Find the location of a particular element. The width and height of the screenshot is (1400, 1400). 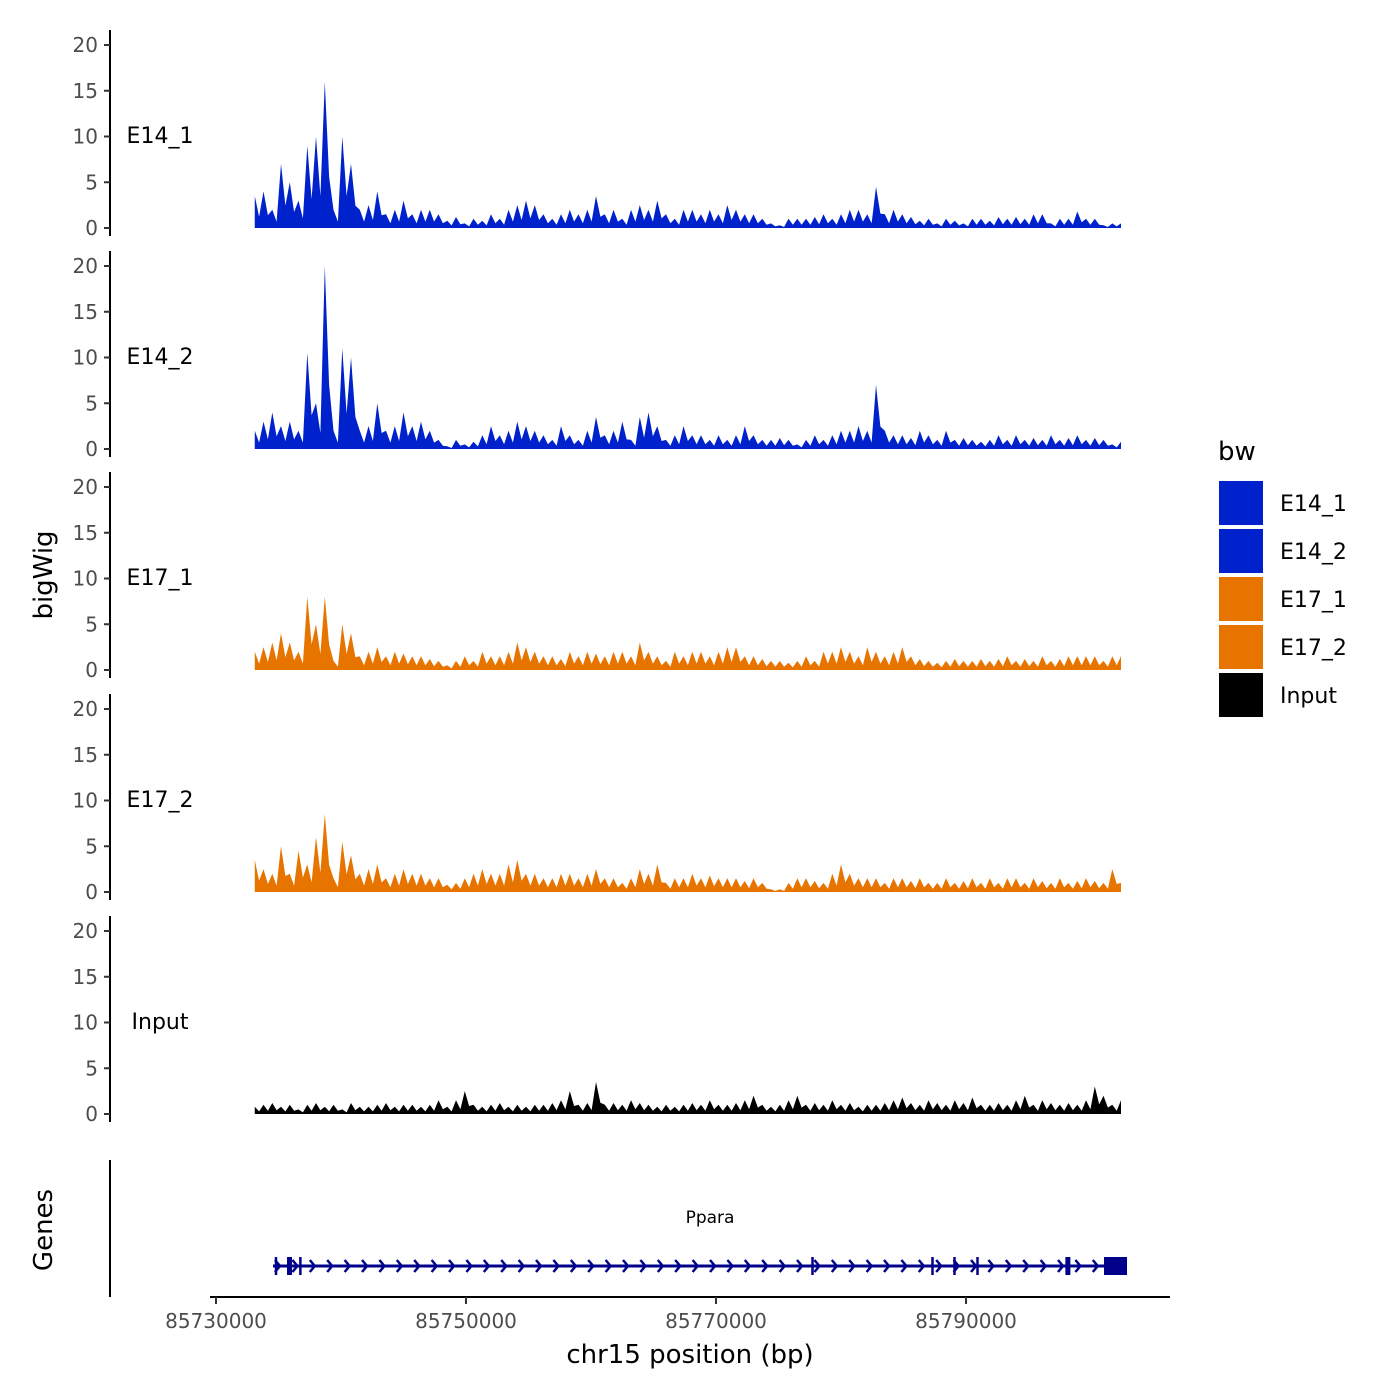

gene-label: Ppara is located at coordinates (710, 1218).